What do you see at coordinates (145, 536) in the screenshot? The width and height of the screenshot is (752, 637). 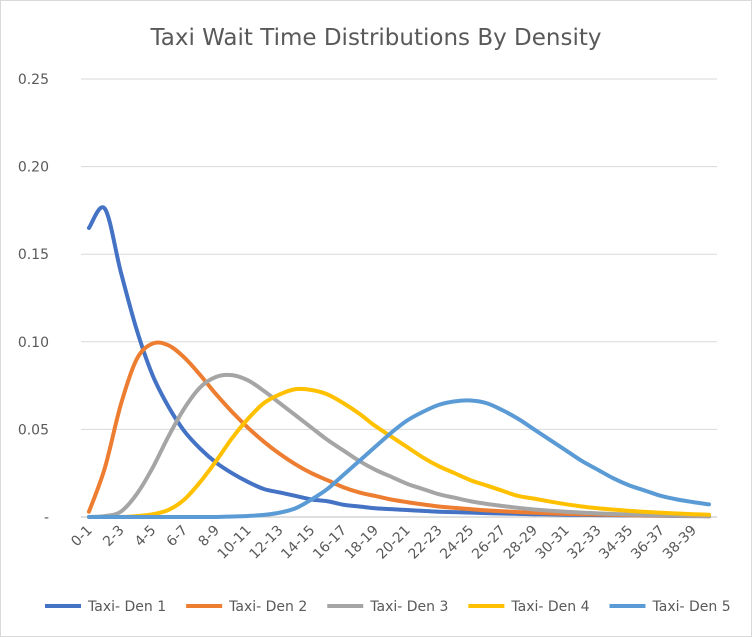 I see `x-tick-label: 4-5` at bounding box center [145, 536].